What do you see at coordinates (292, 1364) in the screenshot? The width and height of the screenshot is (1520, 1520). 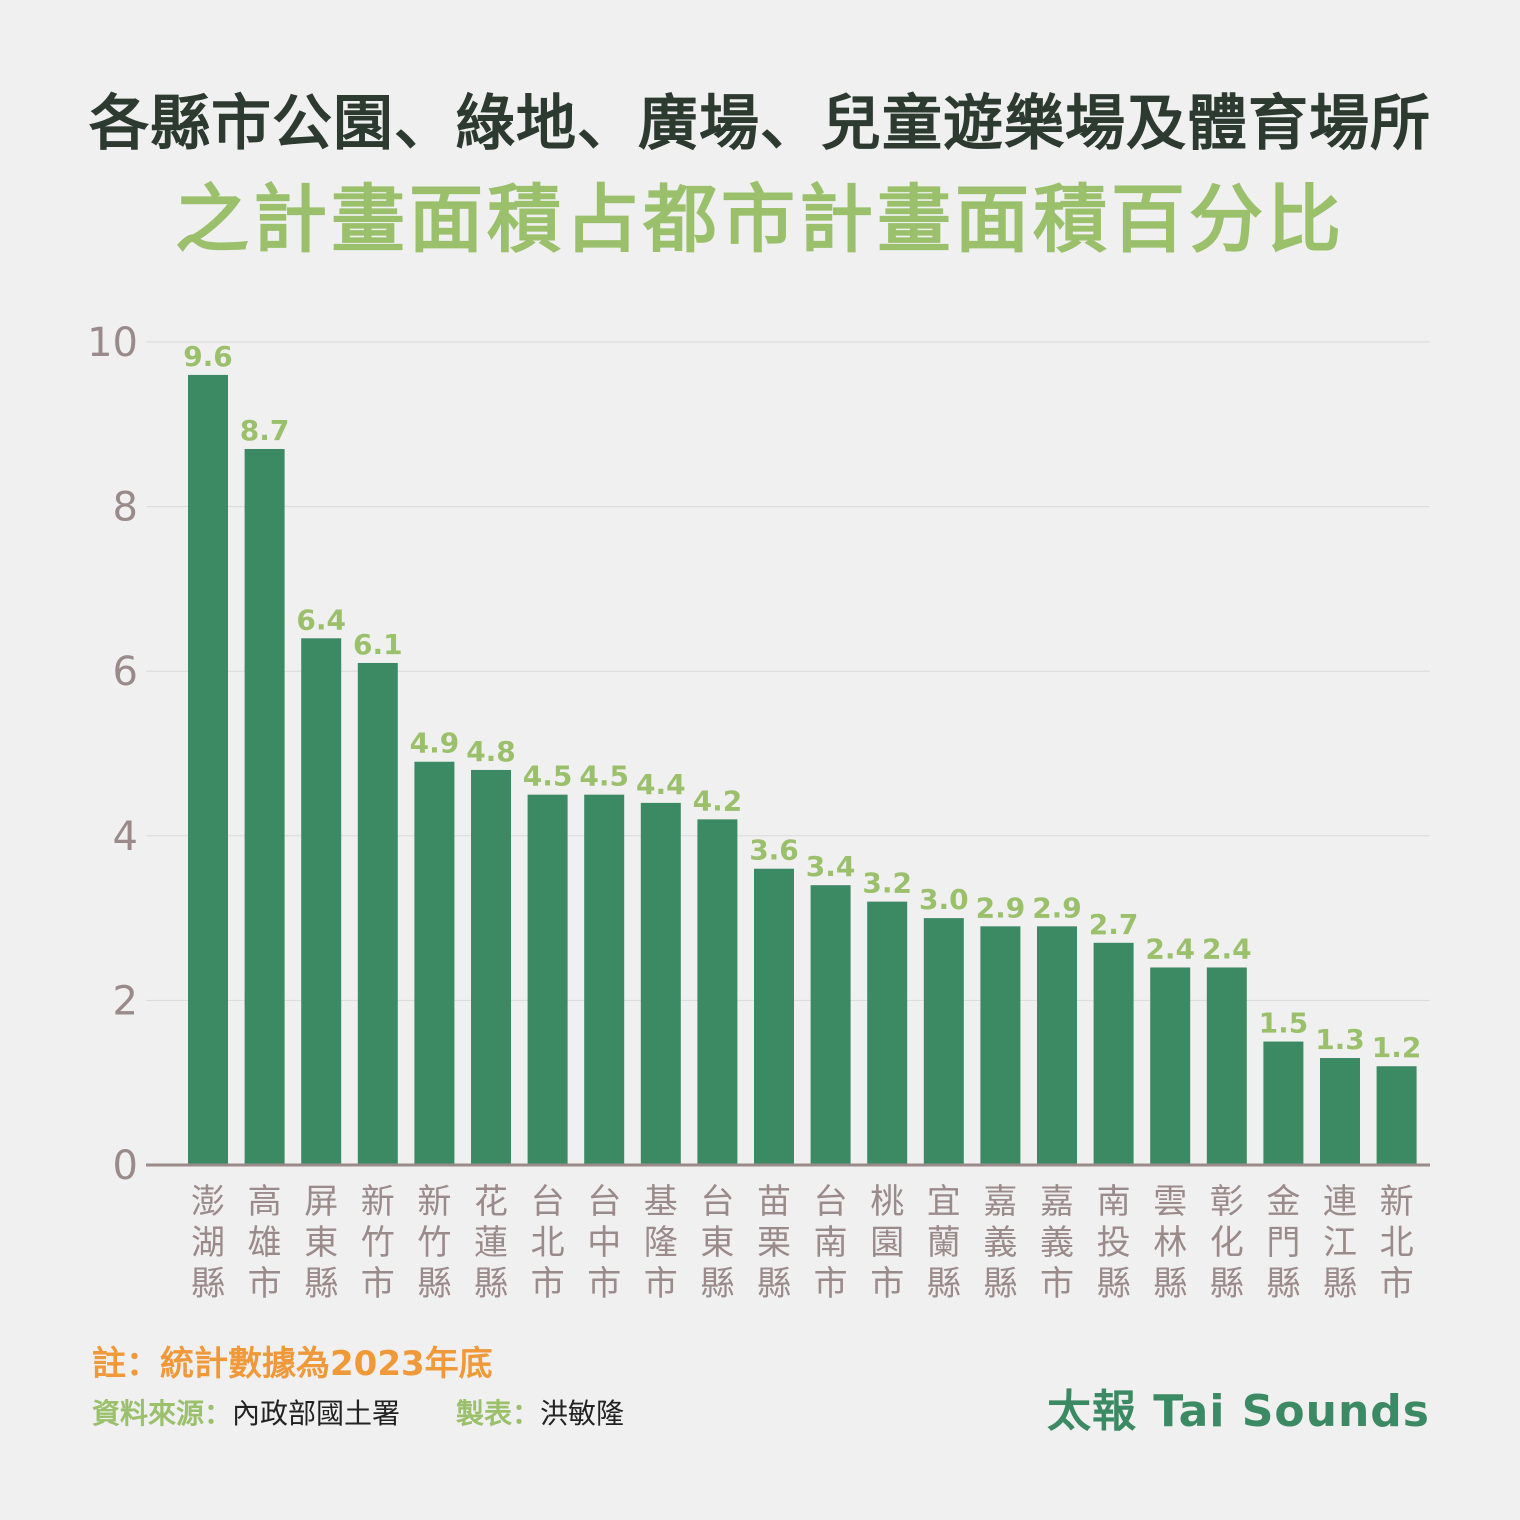 I see `footnote: 註：統計數據為2023年底` at bounding box center [292, 1364].